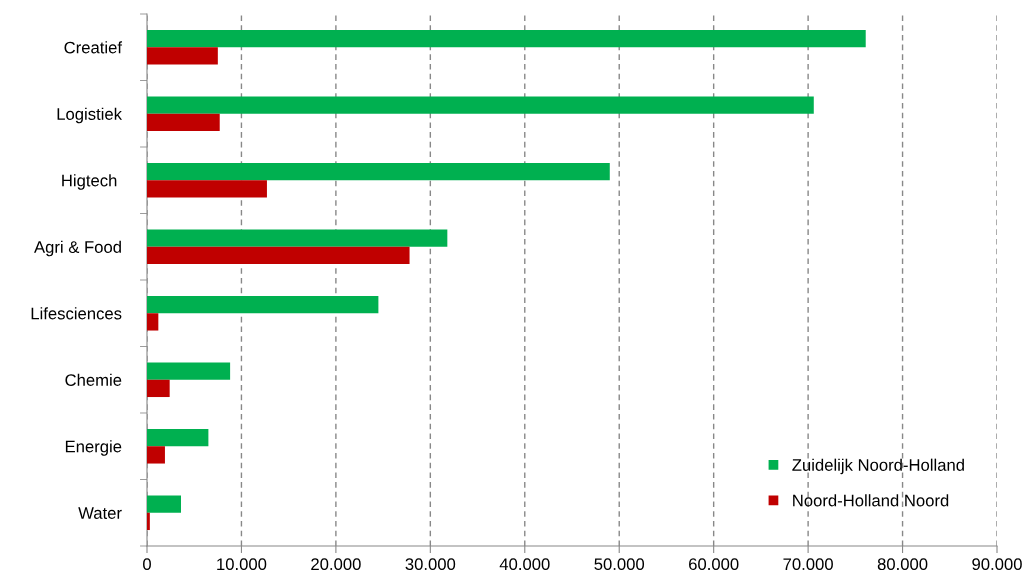  I want to click on x-tick-label: 80.000, so click(902, 564).